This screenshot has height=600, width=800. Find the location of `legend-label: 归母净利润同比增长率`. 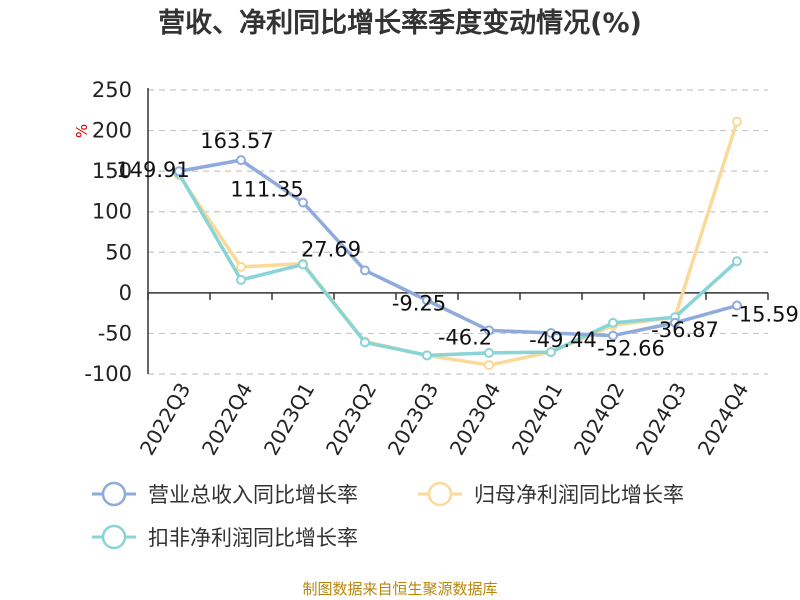

legend-label: 归母净利润同比增长率 is located at coordinates (579, 495).